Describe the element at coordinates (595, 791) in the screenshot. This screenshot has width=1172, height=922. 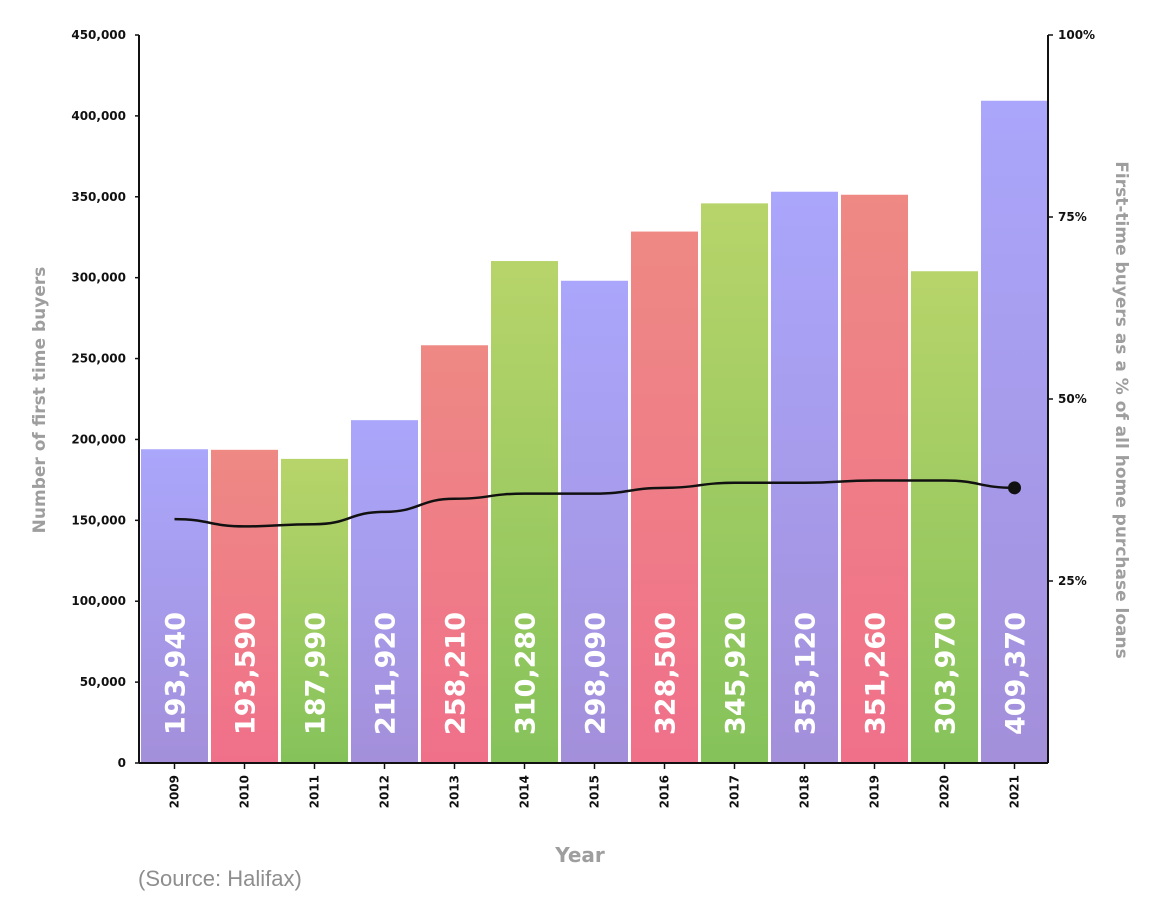
I see `x-tick-label: 2015` at that location.